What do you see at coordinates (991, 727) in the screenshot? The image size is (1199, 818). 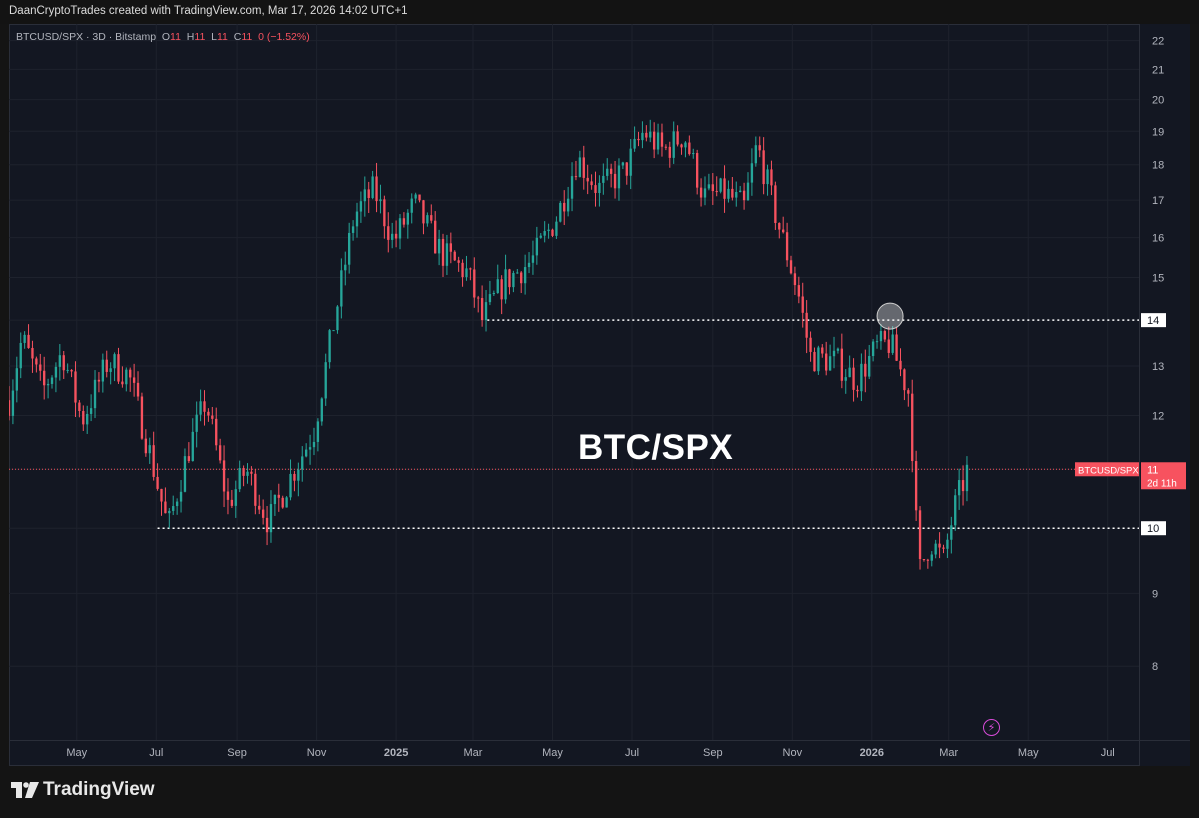 I see `lightning-icon: ⚡` at bounding box center [991, 727].